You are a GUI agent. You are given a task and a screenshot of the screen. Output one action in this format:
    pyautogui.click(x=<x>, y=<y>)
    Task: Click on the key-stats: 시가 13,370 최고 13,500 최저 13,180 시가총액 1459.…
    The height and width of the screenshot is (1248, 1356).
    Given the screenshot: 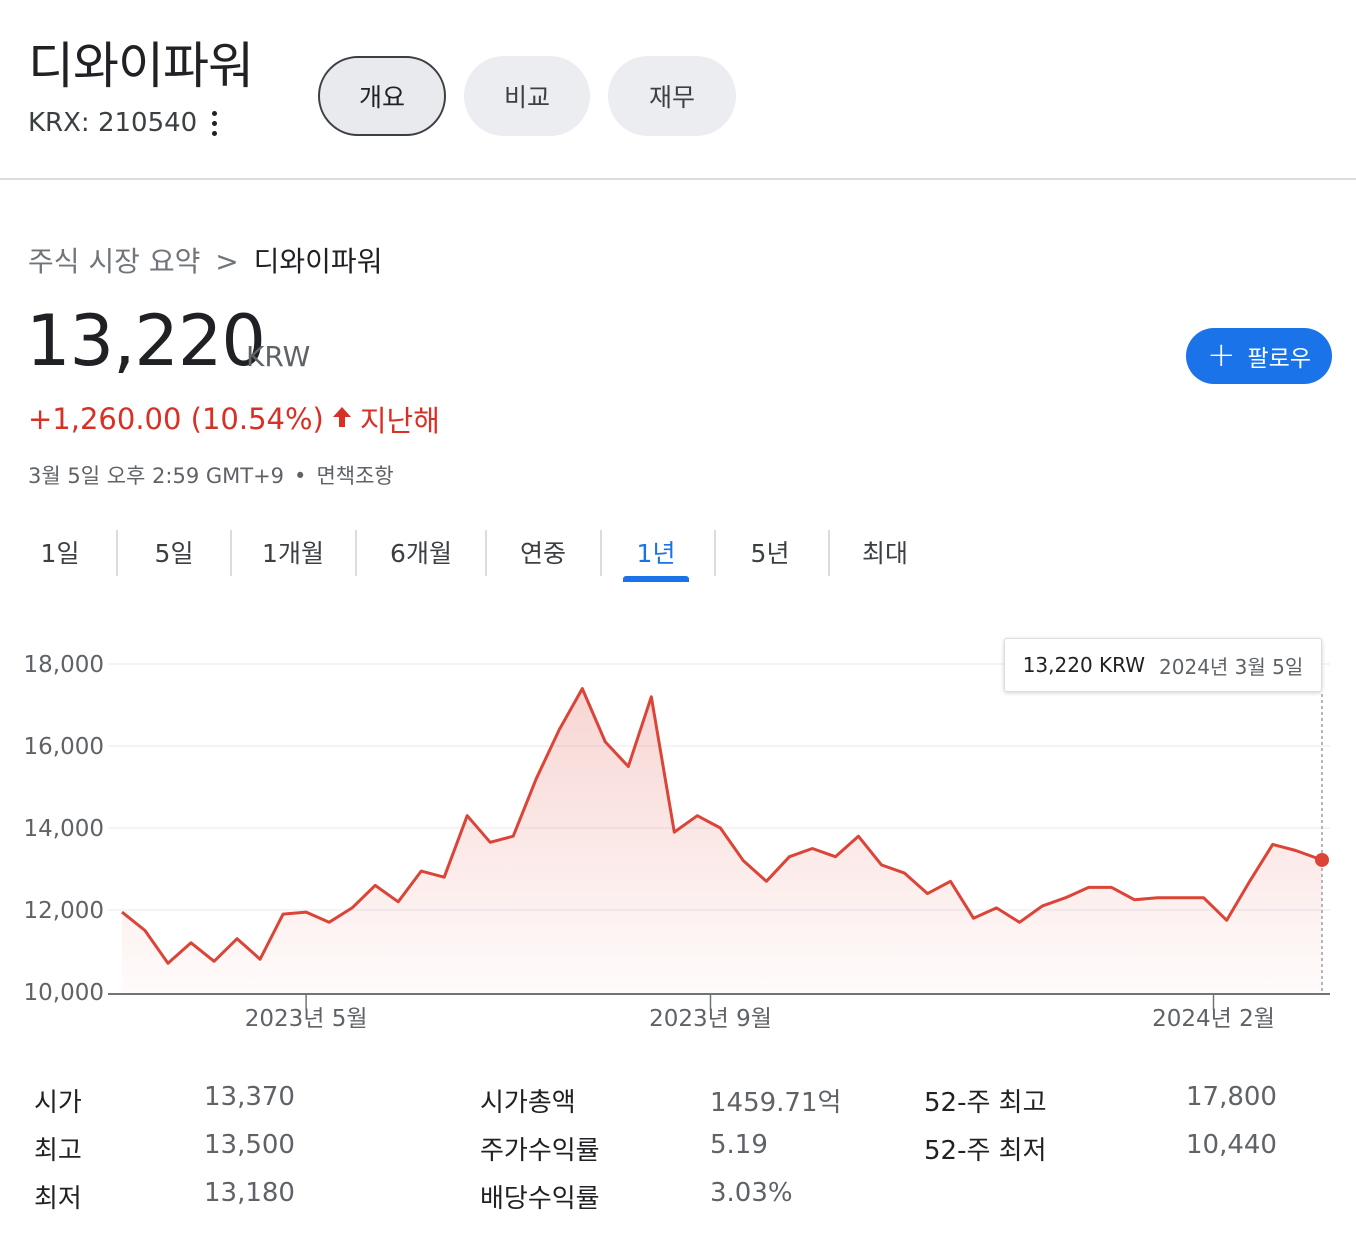 What is the action you would take?
    pyautogui.click(x=678, y=1150)
    